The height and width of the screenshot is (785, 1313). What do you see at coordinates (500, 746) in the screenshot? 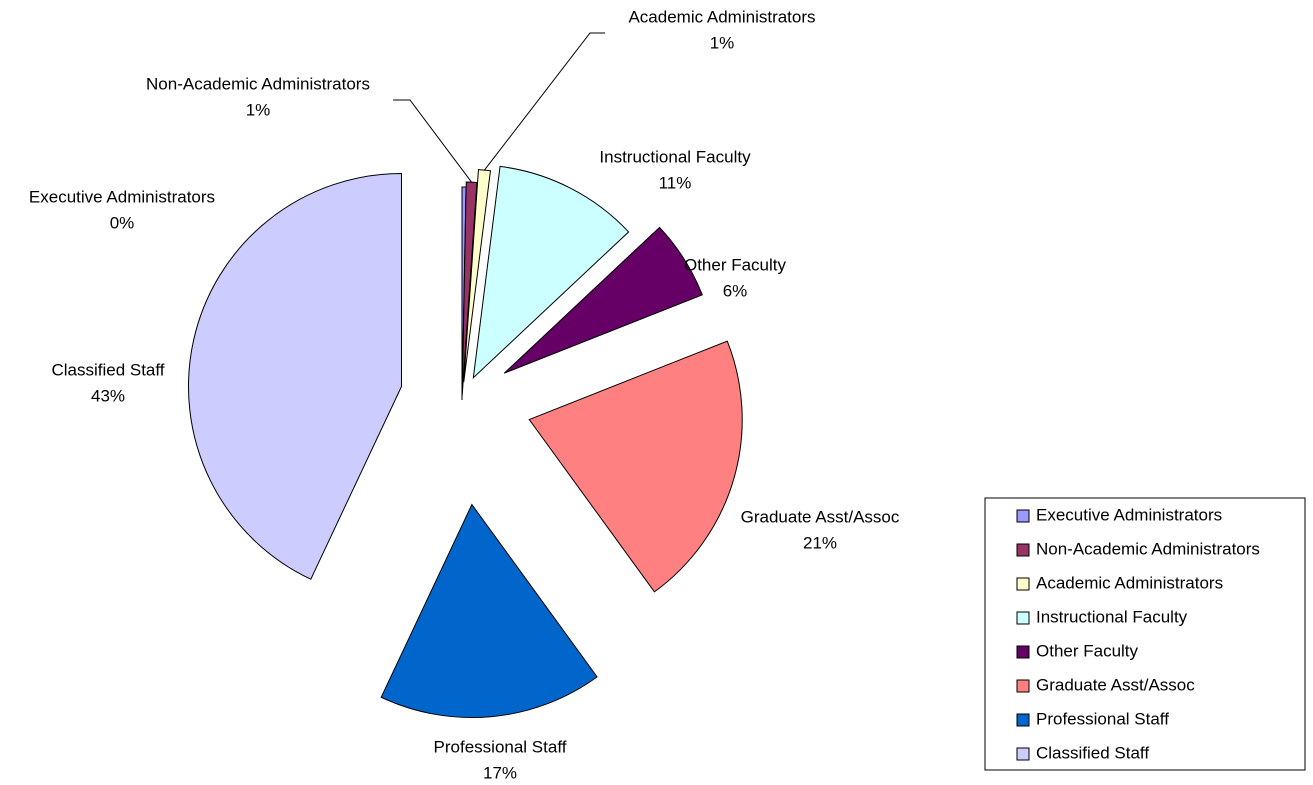
I see `slice-label: Professional Staff` at bounding box center [500, 746].